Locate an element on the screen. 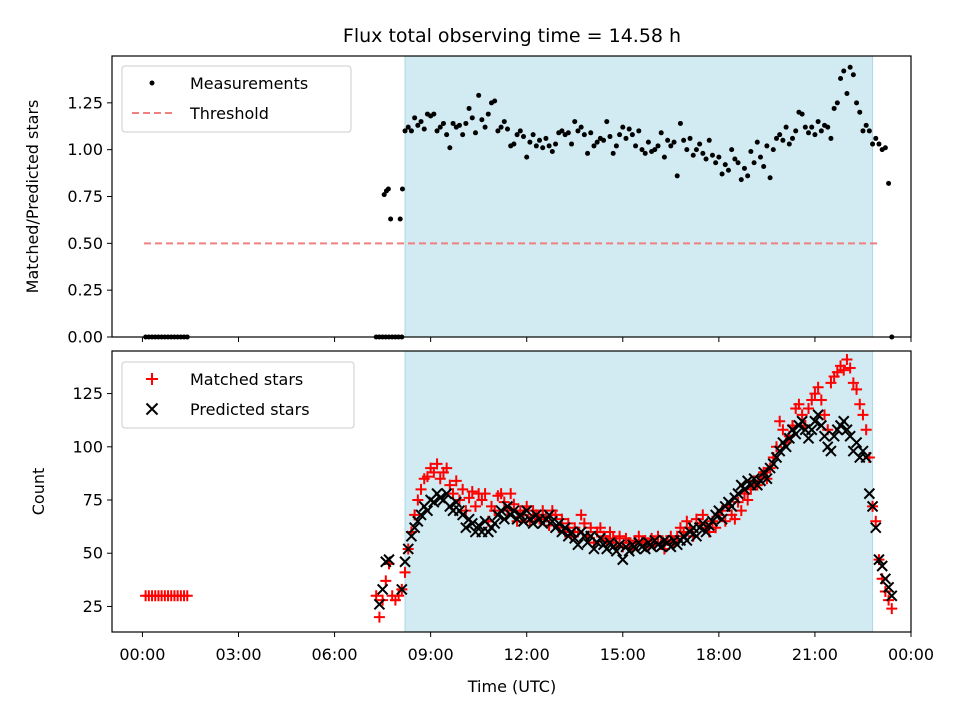 The width and height of the screenshot is (960, 720). chart-title: Flux total observing time = 14.58 h is located at coordinates (512, 36).